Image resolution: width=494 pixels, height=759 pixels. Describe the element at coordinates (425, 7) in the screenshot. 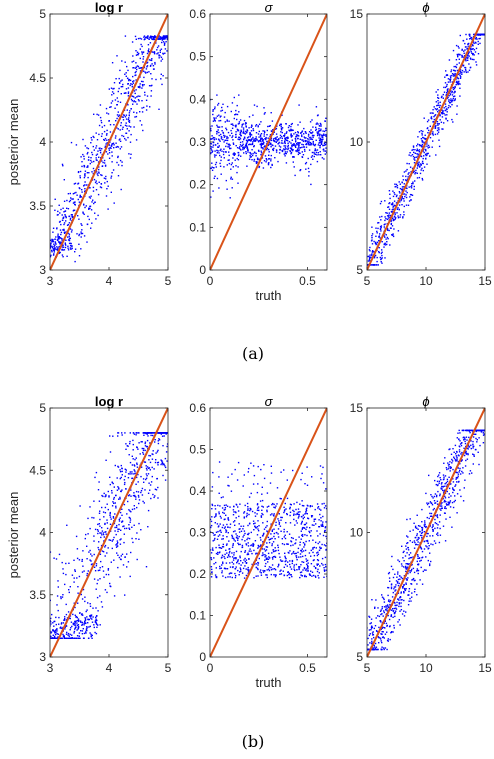

I see `panel-title: ϕ` at that location.